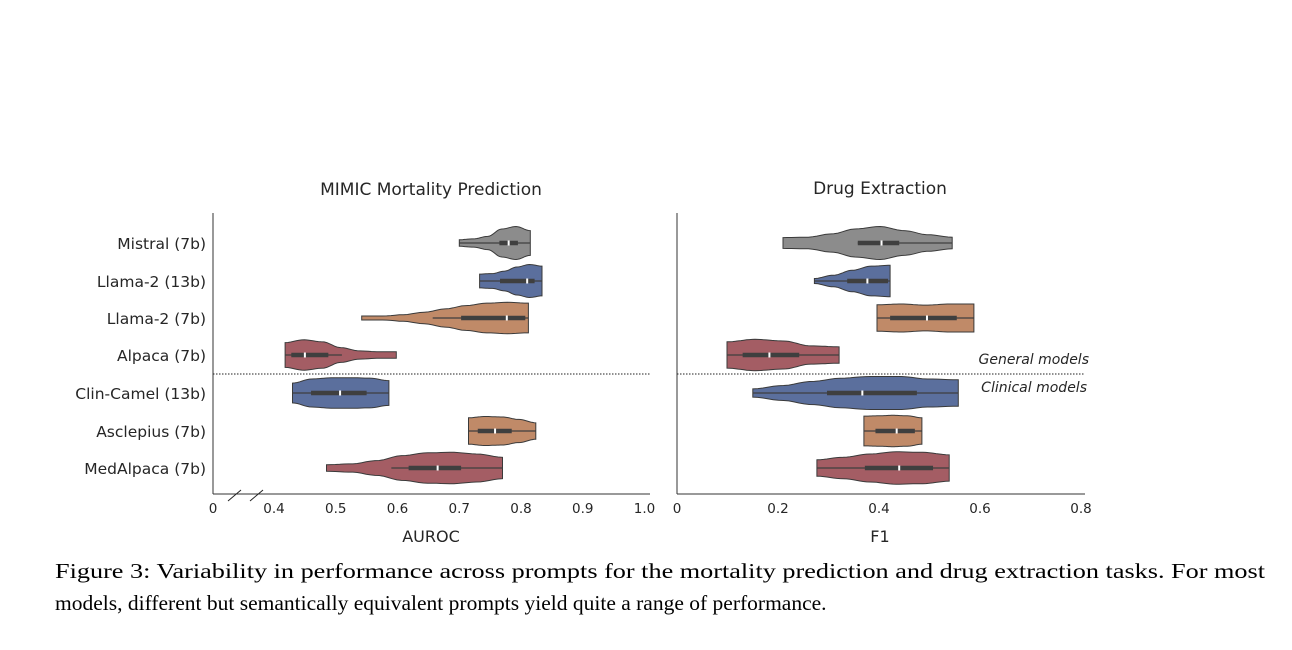 The image size is (1292, 650). What do you see at coordinates (431, 536) in the screenshot?
I see `x-axis-label: AUROC` at bounding box center [431, 536].